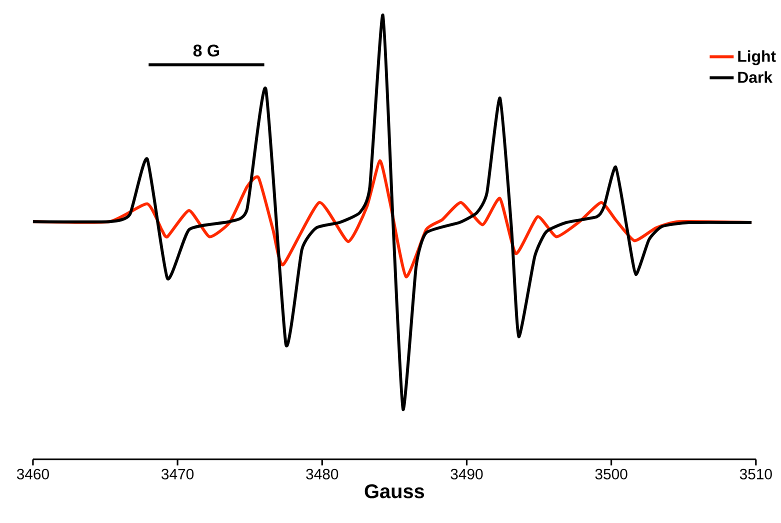 This screenshot has width=781, height=523. Describe the element at coordinates (756, 474) in the screenshot. I see `x-tick-label: 3510` at that location.